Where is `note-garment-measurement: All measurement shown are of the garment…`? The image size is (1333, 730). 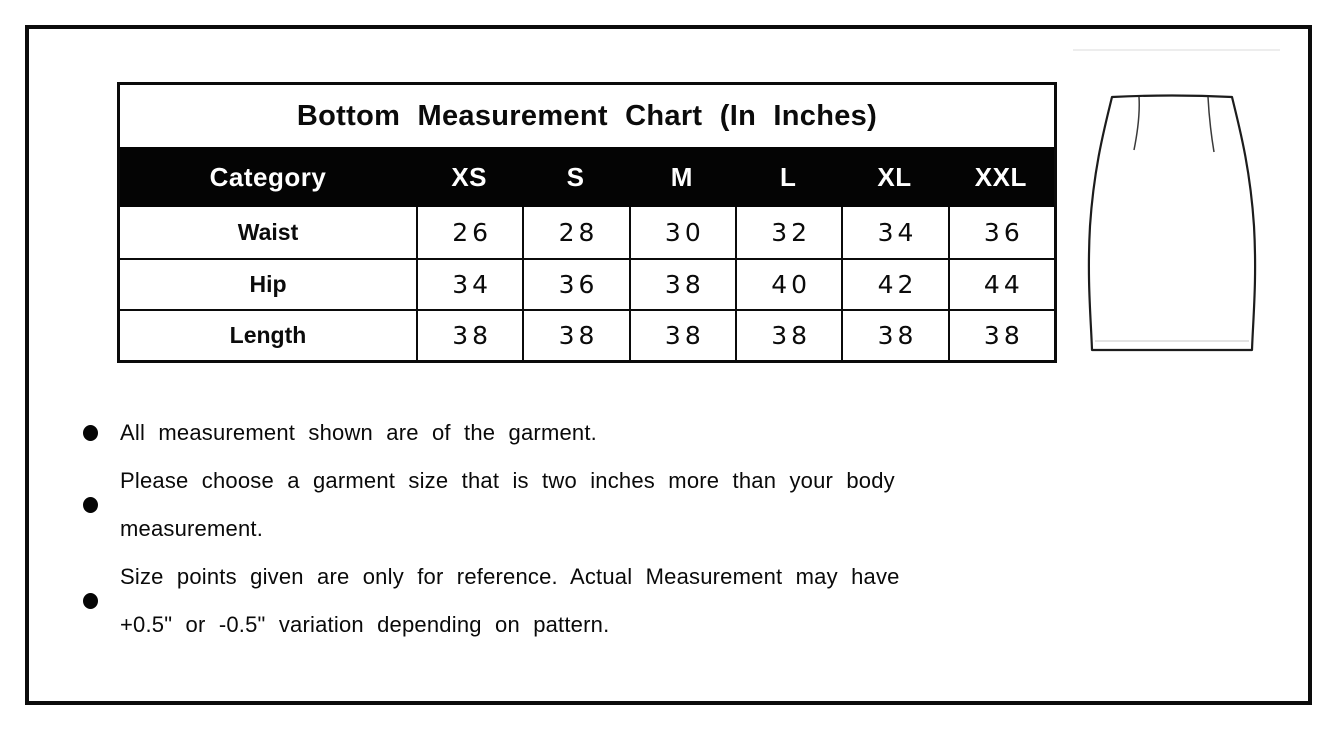
note-garment-measurement: All measurement shown are of the garment… is located at coordinates (585, 433).